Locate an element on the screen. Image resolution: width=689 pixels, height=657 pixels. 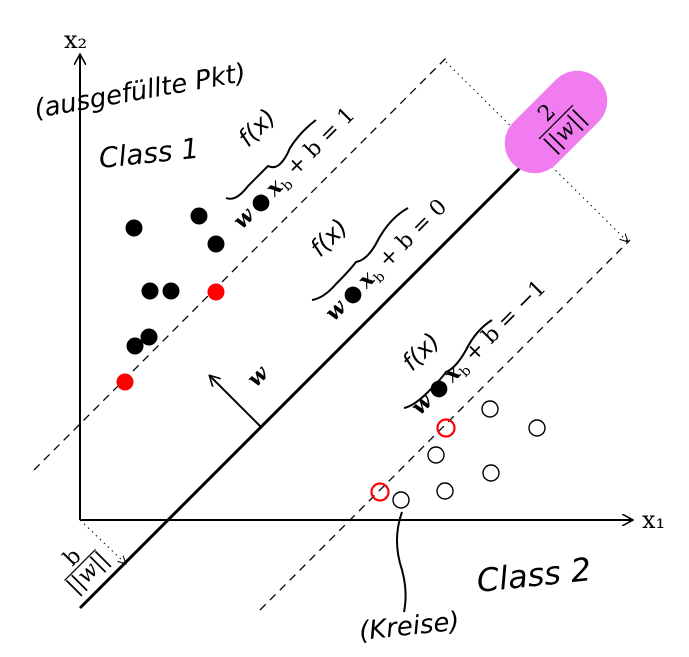
offset-label: b ||w|| is located at coordinates (86, 571).